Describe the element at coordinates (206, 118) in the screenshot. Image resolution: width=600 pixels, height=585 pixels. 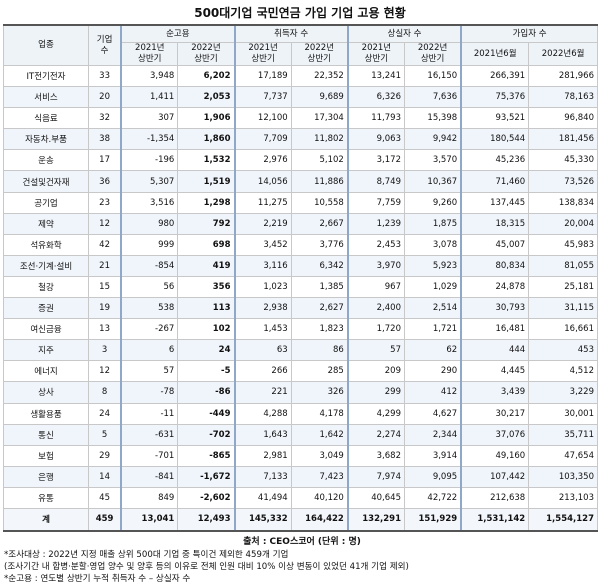
I see `row-net-2022: 1,906` at that location.